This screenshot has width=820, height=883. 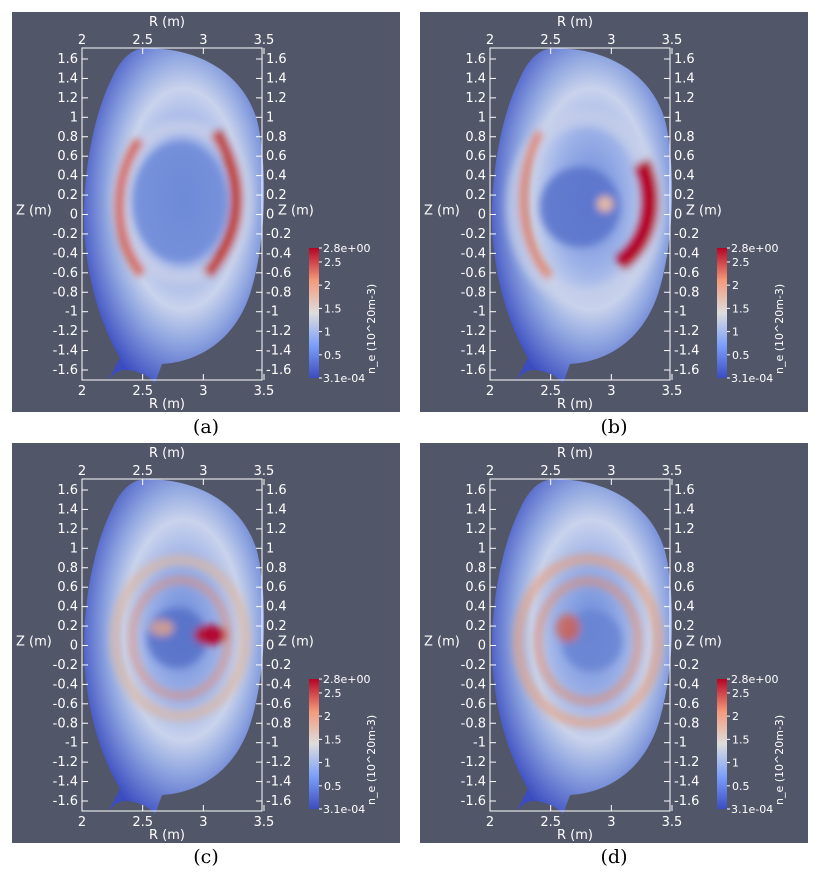 I want to click on colorbar: 2.8e+00 3.1e-04 2.5 2 1.5 1 0.5 n_e (10^20m-3), so click(x=343, y=313).